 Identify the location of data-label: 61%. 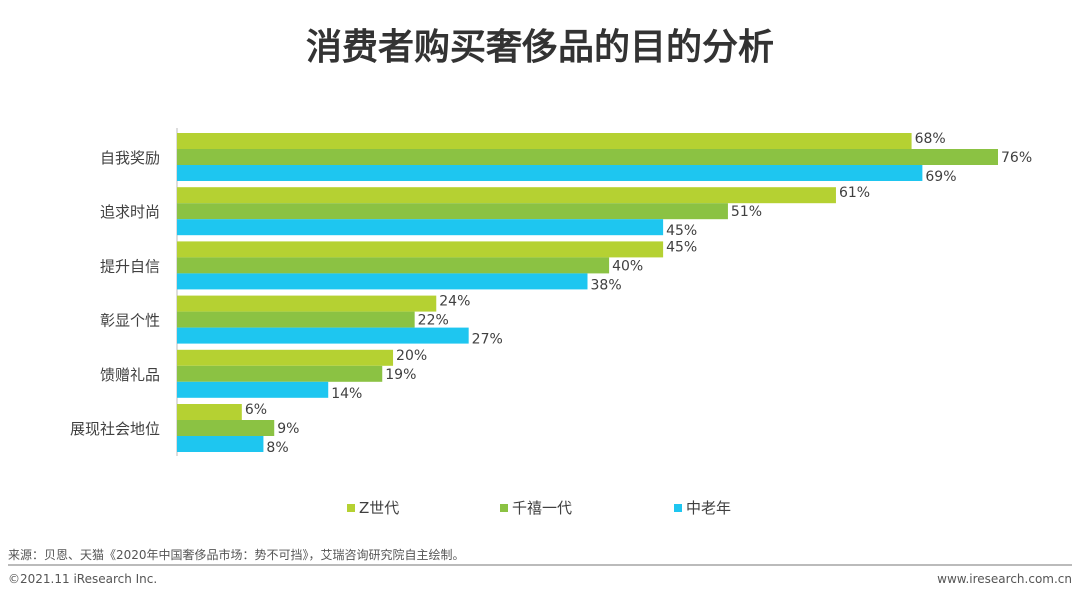
(854, 193).